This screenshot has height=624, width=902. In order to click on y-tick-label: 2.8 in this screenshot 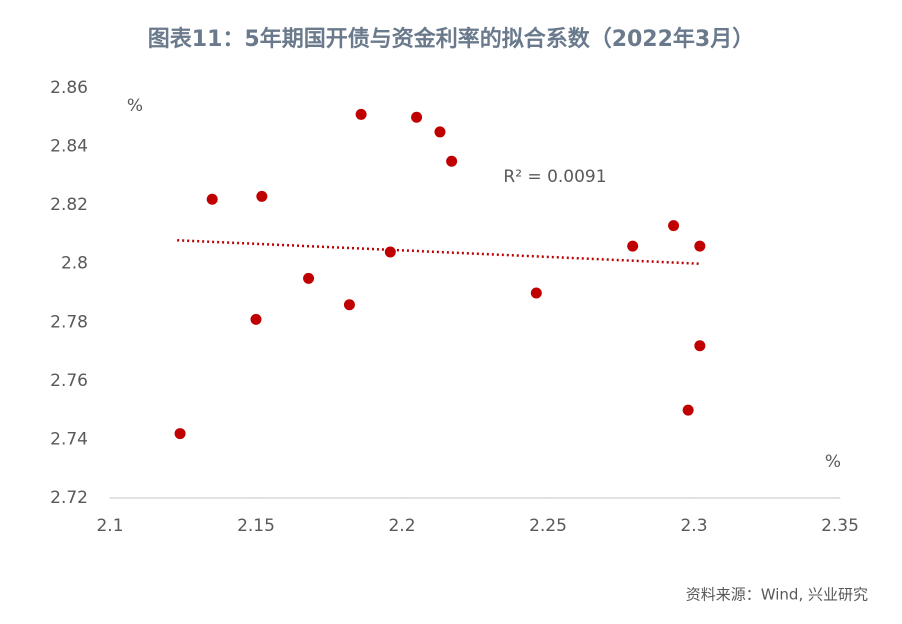, I will do `click(74, 264)`.